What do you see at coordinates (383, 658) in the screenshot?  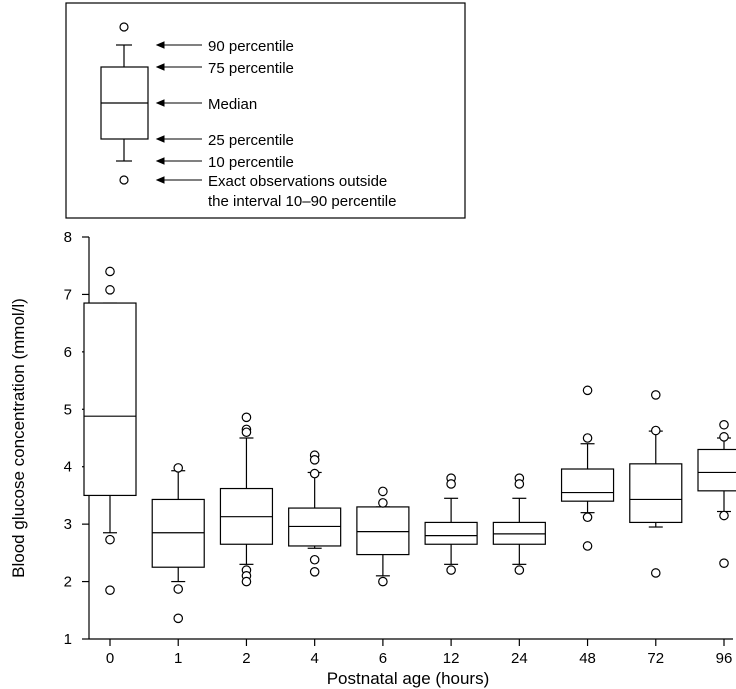 I see `x-tick-label: 6` at bounding box center [383, 658].